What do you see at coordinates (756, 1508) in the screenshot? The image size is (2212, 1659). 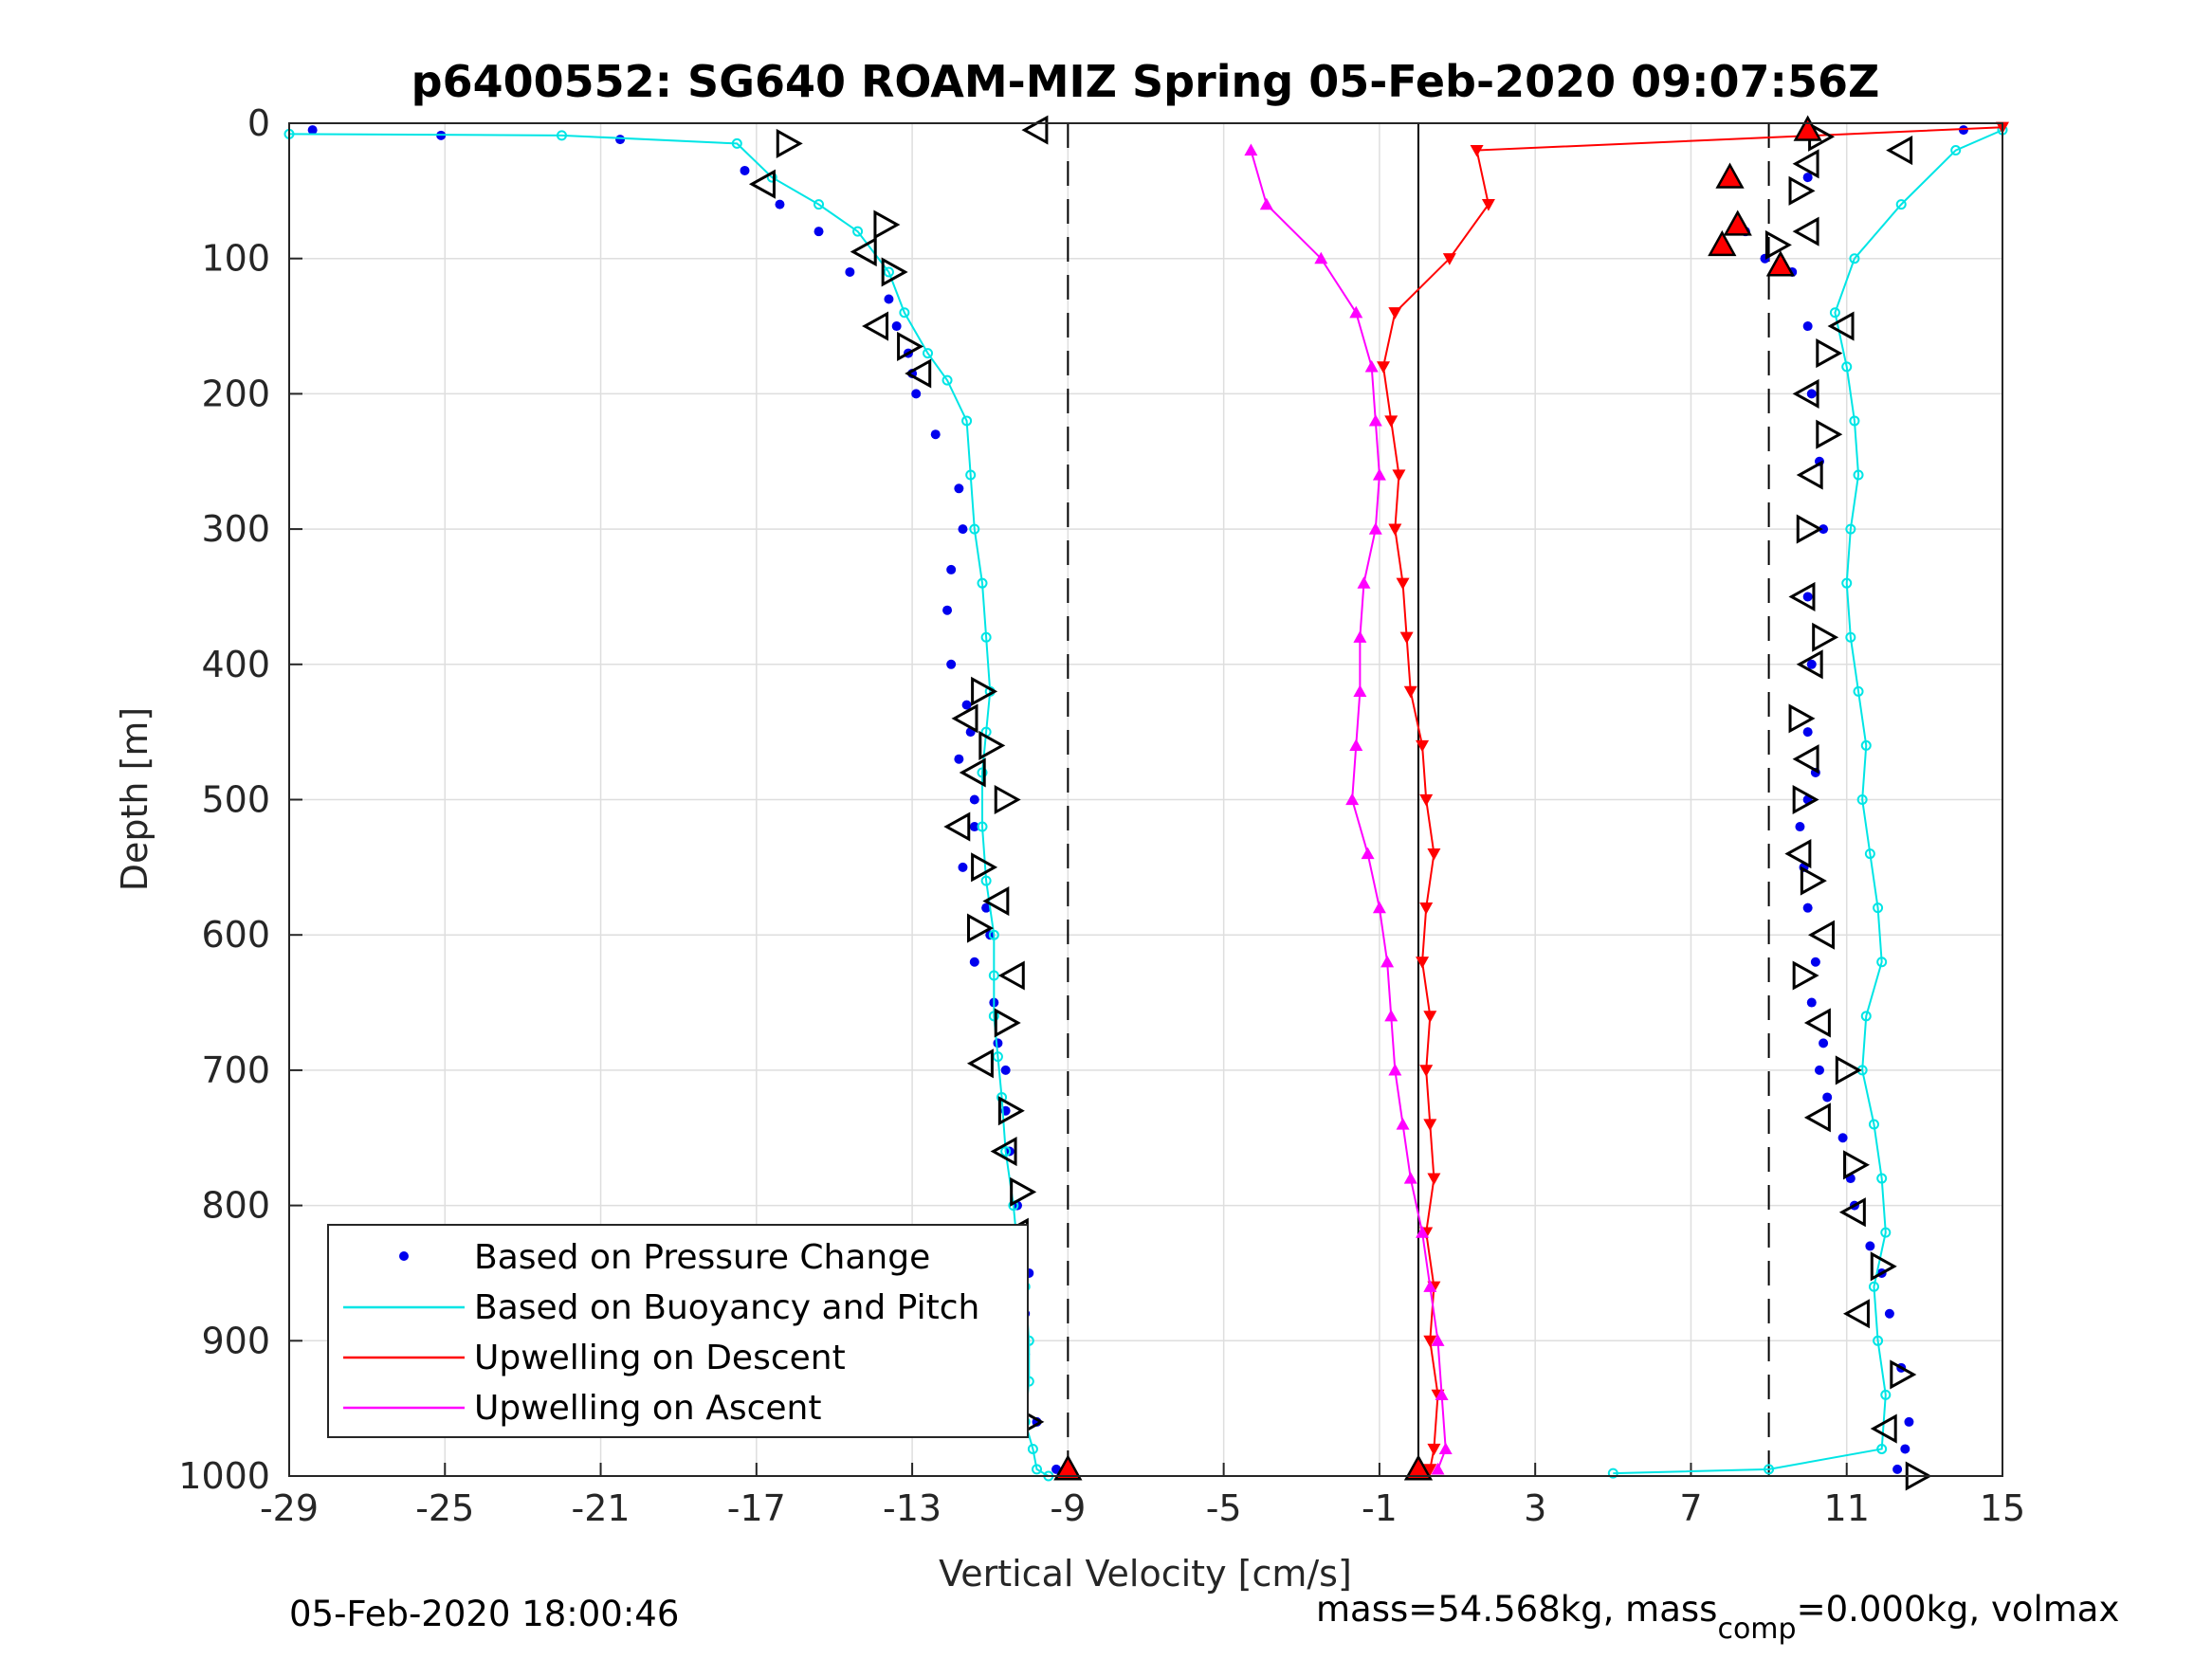 I see `x-tick-label: -17` at bounding box center [756, 1508].